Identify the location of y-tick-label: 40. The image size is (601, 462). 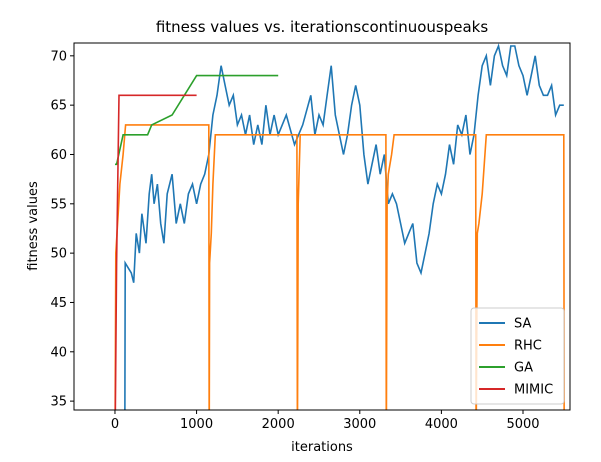
(58, 352).